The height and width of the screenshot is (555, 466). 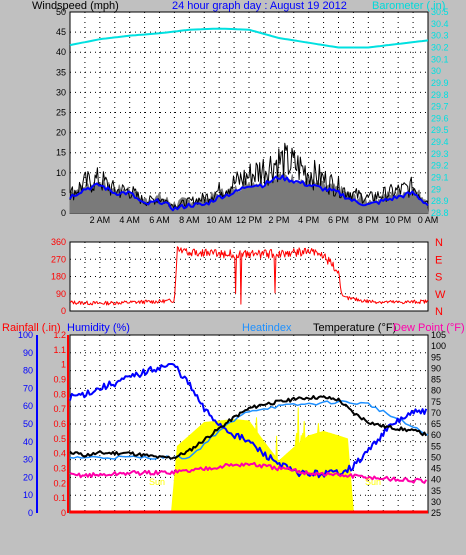 I want to click on heatindex-series, so click(x=249, y=430).